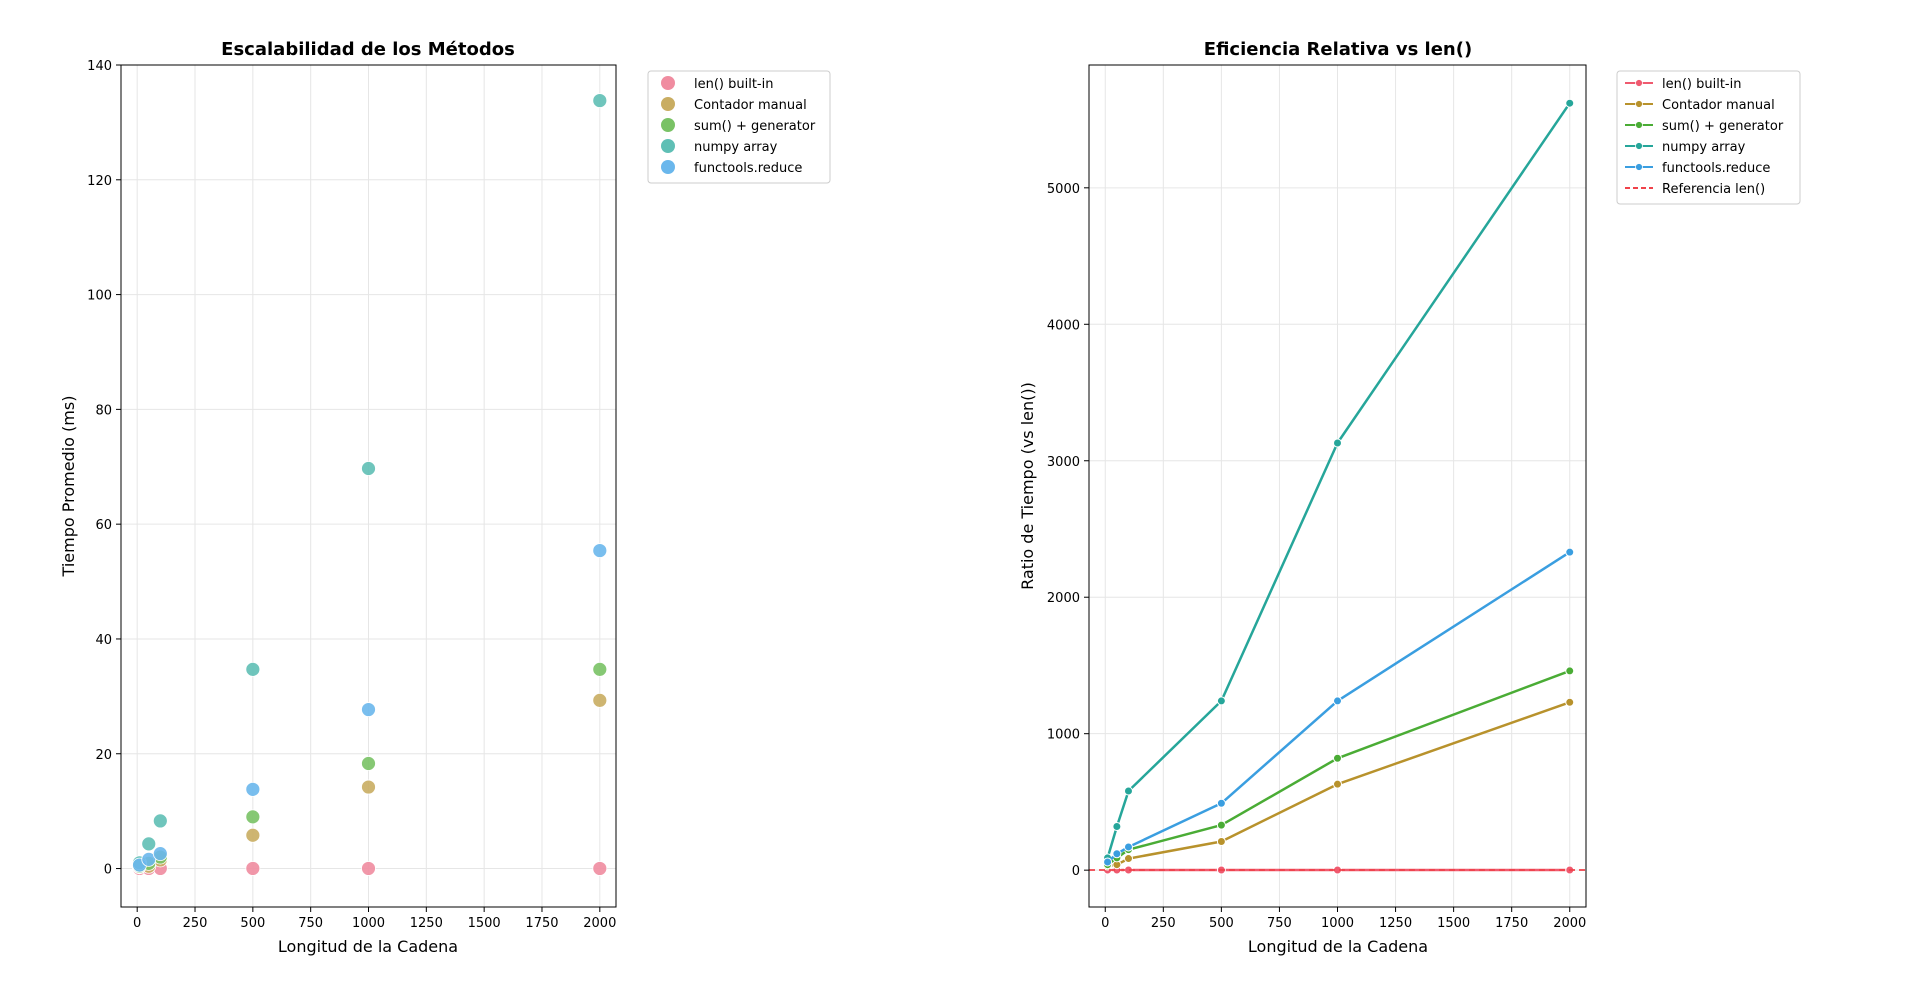 This screenshot has width=1920, height=999. Describe the element at coordinates (1338, 49) in the screenshot. I see `line-chart-title: Eficiencia Relativa vs len()` at that location.